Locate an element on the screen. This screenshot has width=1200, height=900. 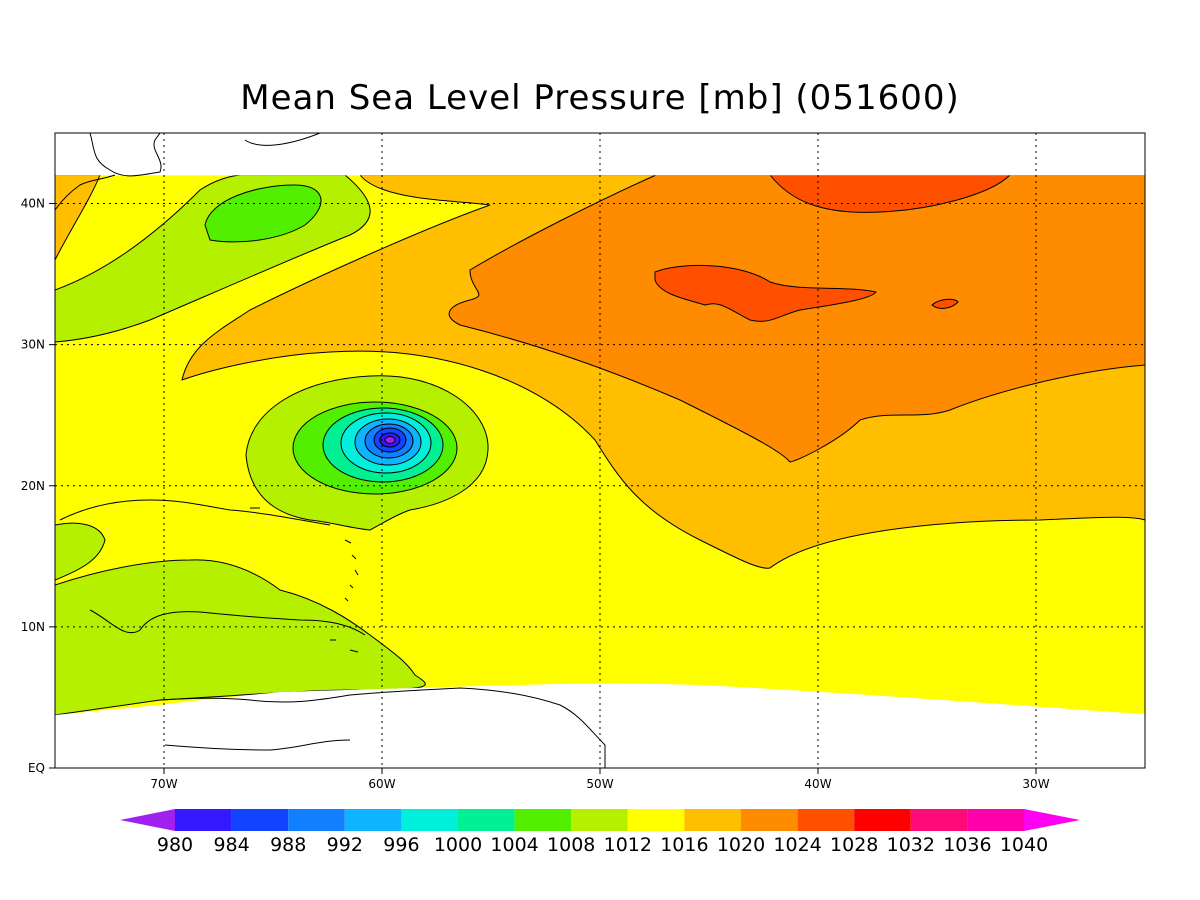
colorbar-label: 1040 is located at coordinates (1024, 845).